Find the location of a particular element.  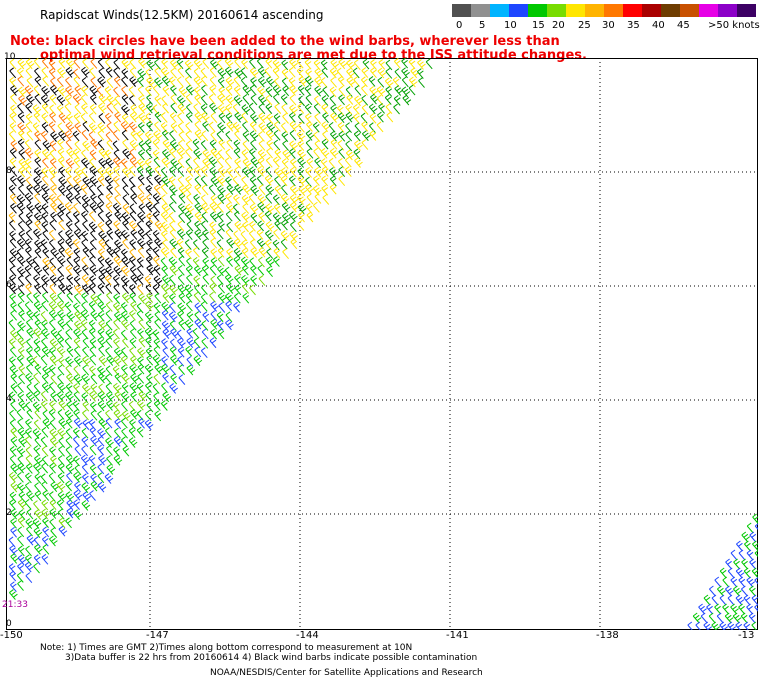

lat-label-0: 0 is located at coordinates (9, 624).